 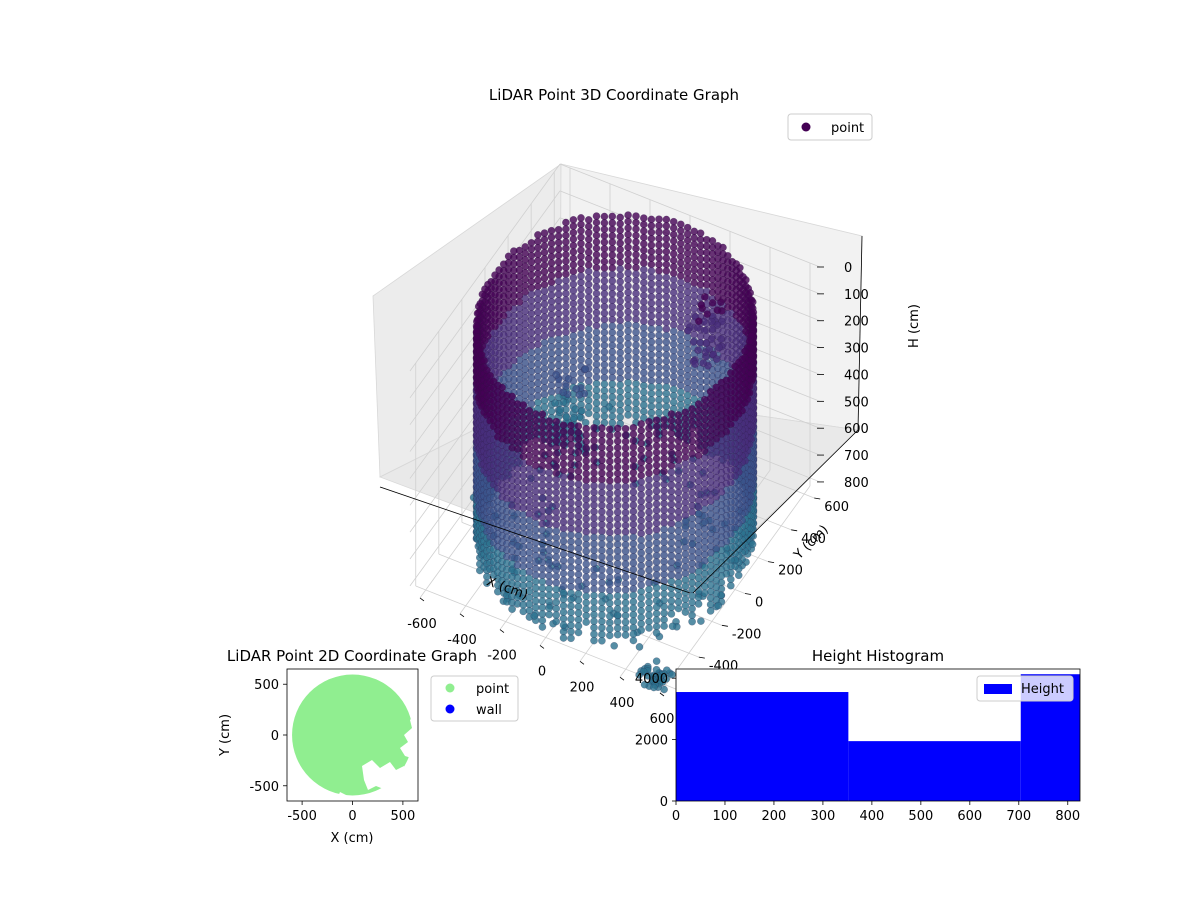 What do you see at coordinates (502, 656) in the screenshot?
I see `x-tick-label: -200` at bounding box center [502, 656].